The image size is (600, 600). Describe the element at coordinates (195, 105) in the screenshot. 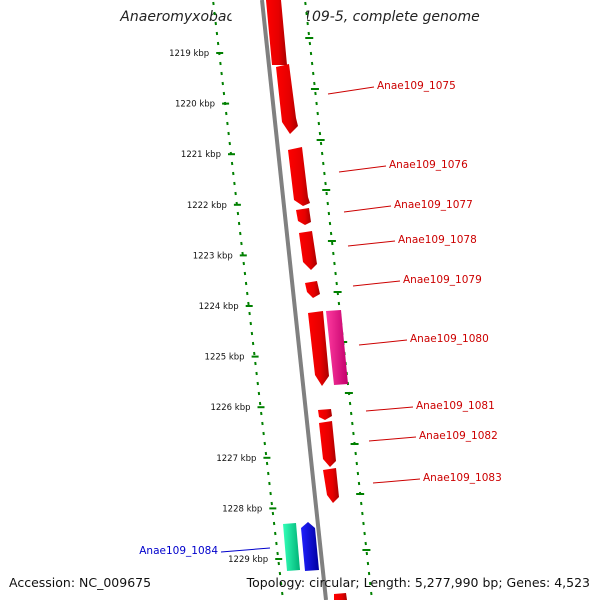

I see `tick-label: 1220 kbp` at that location.